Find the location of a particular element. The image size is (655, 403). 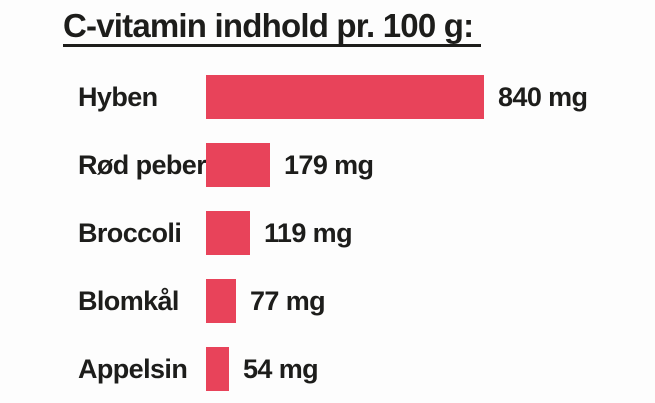

chart-title: C-vitamin indhold pr. 100 g: is located at coordinates (272, 28).